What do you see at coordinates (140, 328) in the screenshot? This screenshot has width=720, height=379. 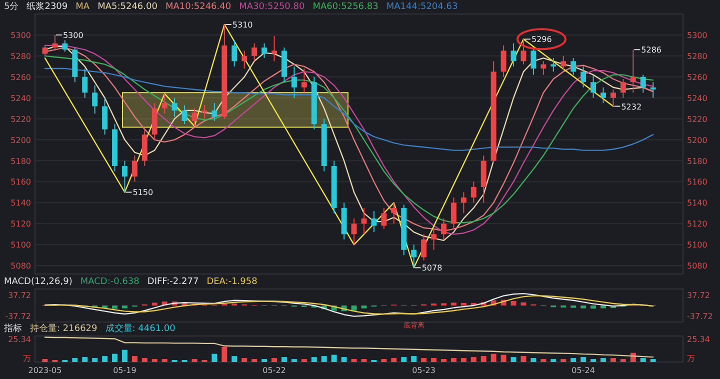 I see `text: 成交量: 4461.00` at bounding box center [140, 328].